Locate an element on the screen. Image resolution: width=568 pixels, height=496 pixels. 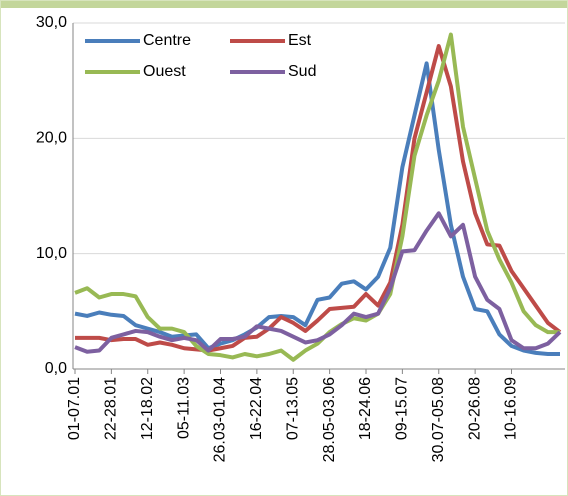
y-tick-label: 10,0 is located at coordinates (51, 253).